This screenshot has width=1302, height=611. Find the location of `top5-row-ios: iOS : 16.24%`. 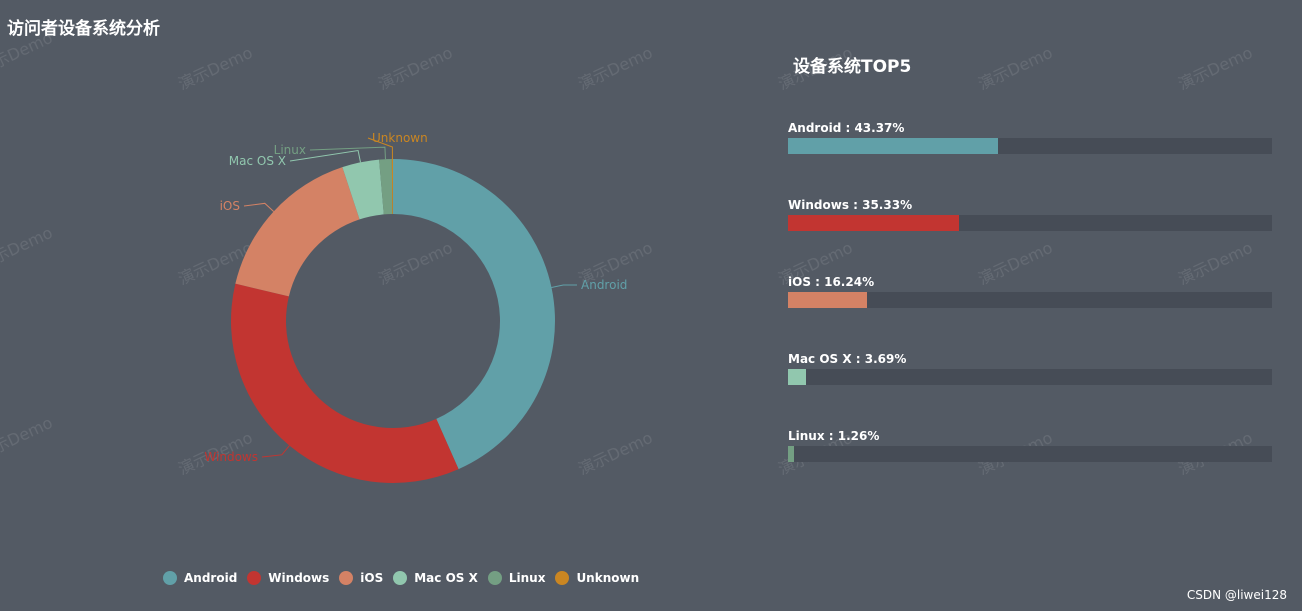

top5-row-ios: iOS : 16.24% is located at coordinates (1030, 313).